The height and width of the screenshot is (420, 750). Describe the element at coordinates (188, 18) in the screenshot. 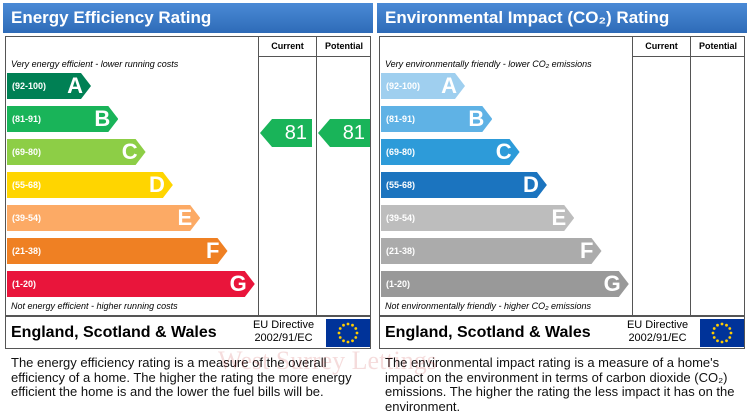

I see `panel-title: Energy Efficiency Rating` at that location.